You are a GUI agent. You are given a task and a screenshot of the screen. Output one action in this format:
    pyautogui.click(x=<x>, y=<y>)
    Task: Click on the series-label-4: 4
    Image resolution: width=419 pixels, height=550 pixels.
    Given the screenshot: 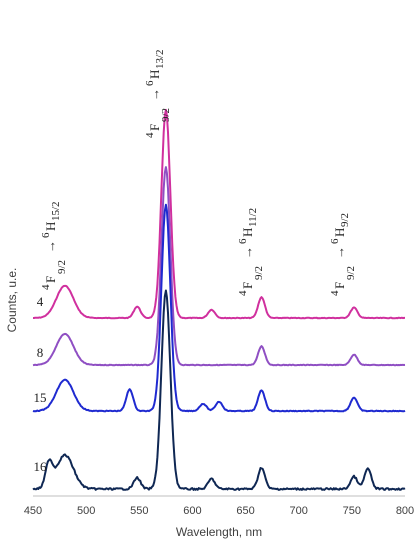 What is the action you would take?
    pyautogui.click(x=40, y=301)
    